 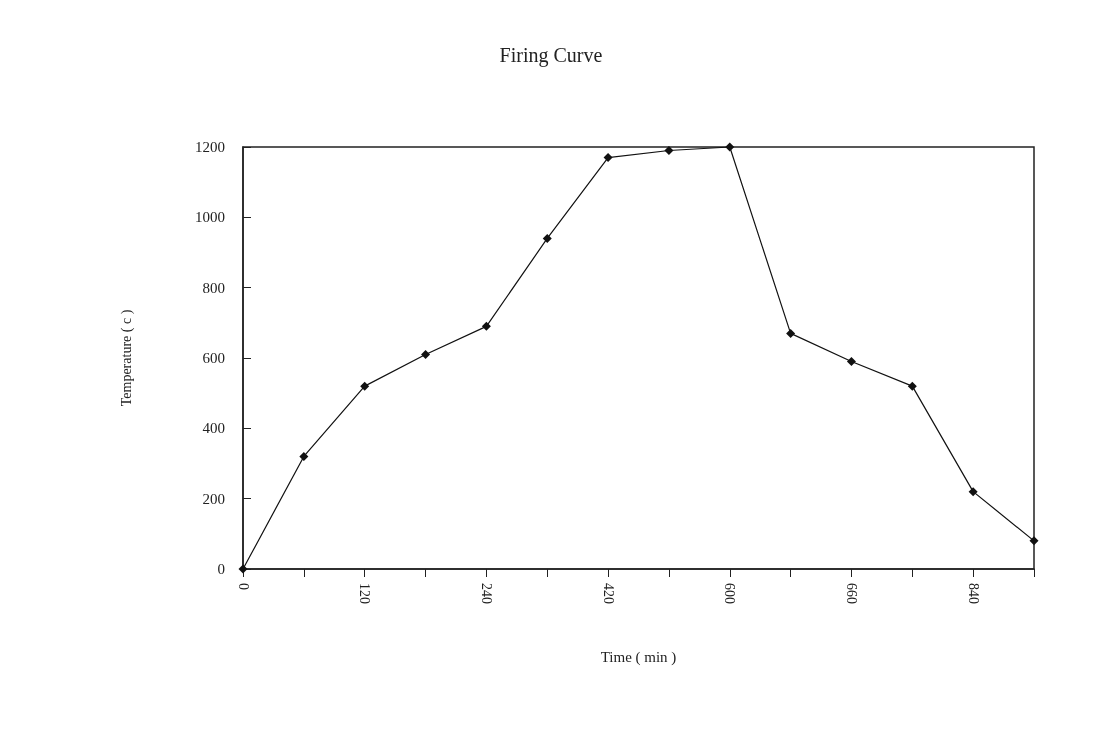 I want to click on y-axis-title: Temperature ( c ), so click(x=126, y=358).